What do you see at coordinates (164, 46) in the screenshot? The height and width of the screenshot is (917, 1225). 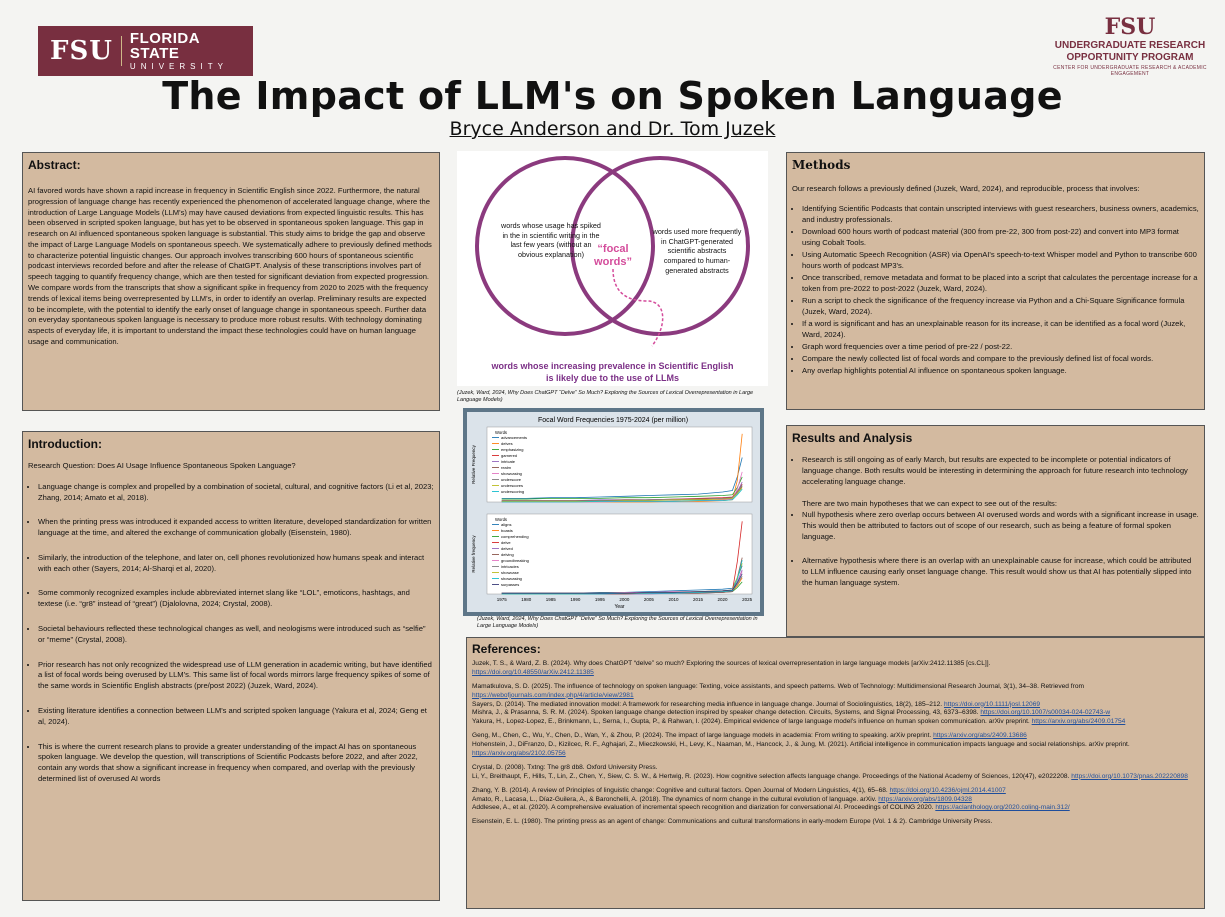 I see `university-name: FLORIDA STATE` at bounding box center [164, 46].